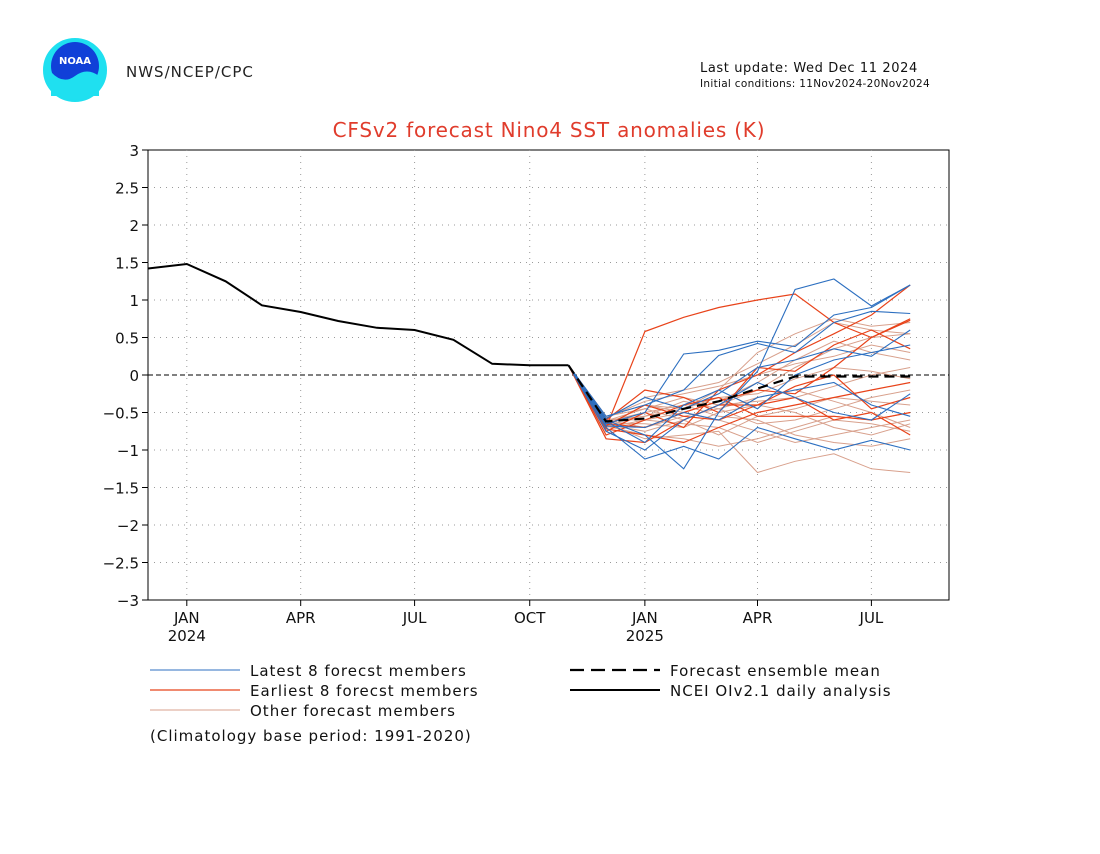 The height and width of the screenshot is (854, 1100). Describe the element at coordinates (127, 189) in the screenshot. I see `y-tick-label: 2.5` at that location.